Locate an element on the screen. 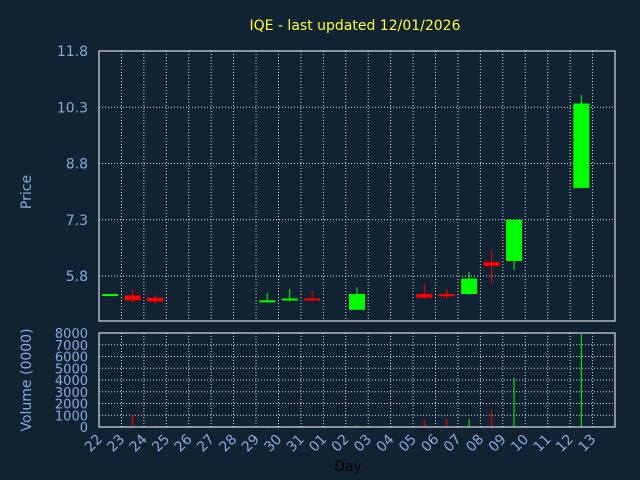 This screenshot has height=480, width=640. volume-y-tick-label: 5000 is located at coordinates (71, 369).